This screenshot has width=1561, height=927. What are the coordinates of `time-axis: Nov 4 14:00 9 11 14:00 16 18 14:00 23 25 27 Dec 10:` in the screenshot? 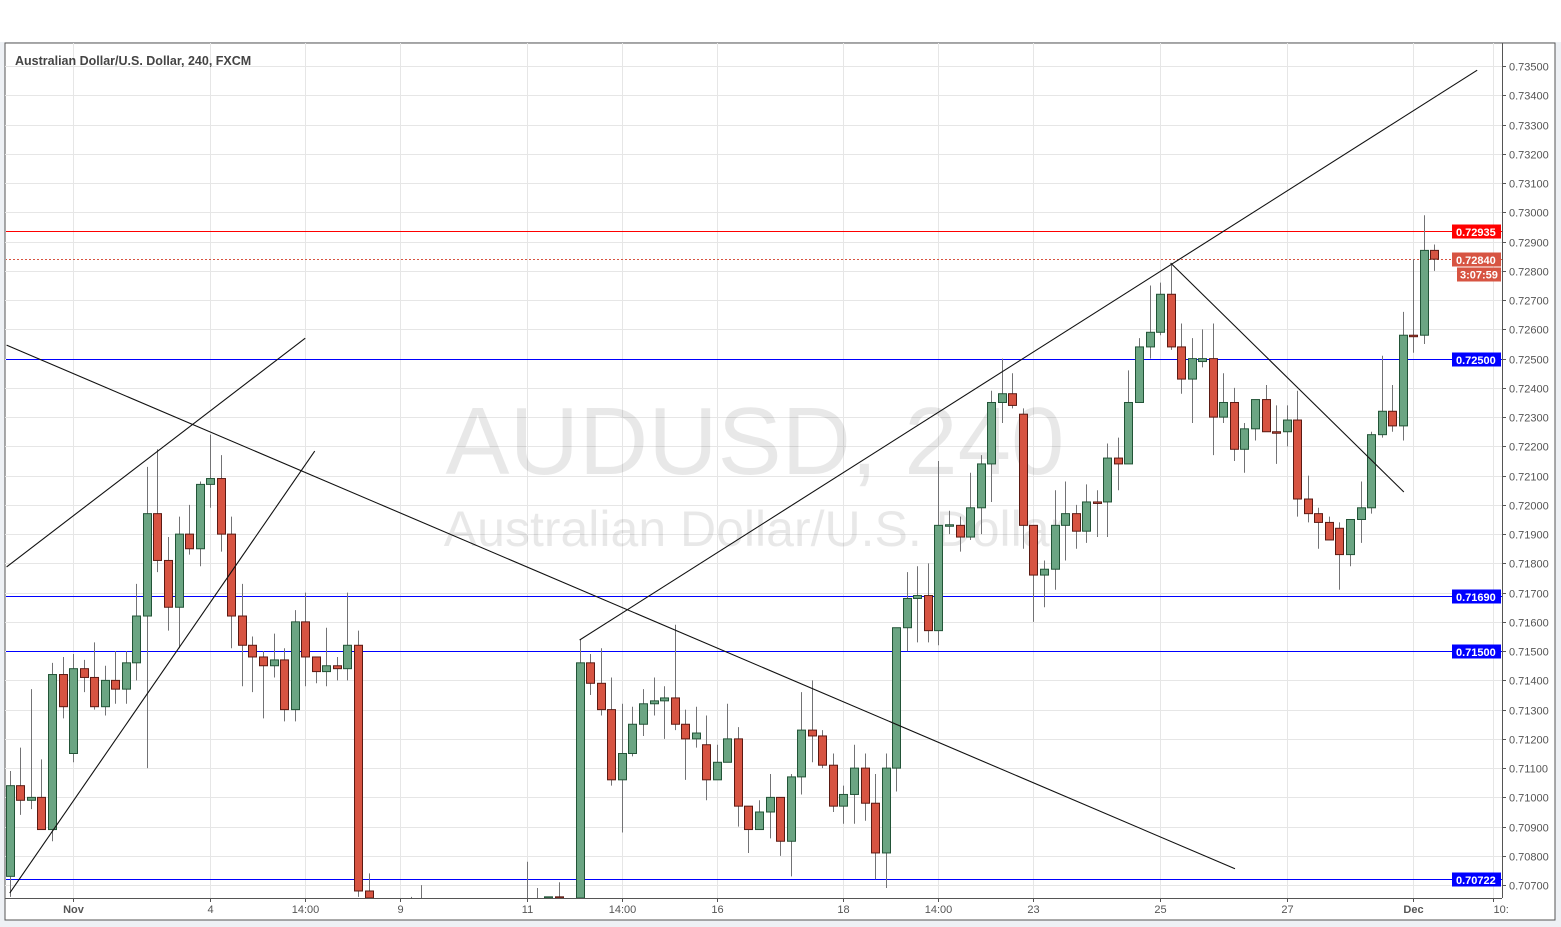 It's located at (786, 907).